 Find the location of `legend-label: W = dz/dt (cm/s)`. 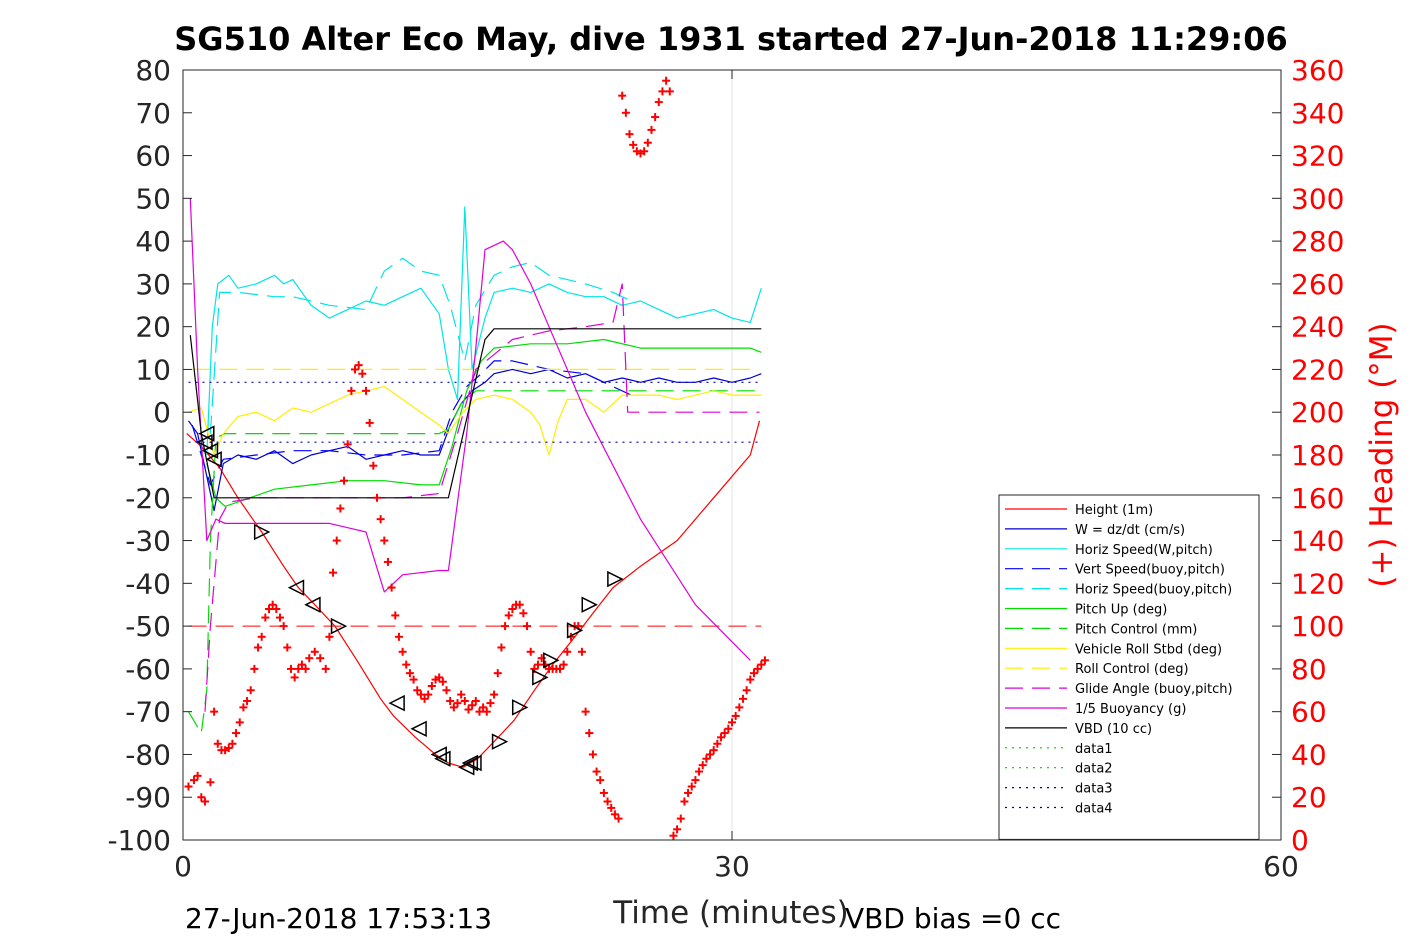

legend-label: W = dz/dt (cm/s) is located at coordinates (1130, 530).